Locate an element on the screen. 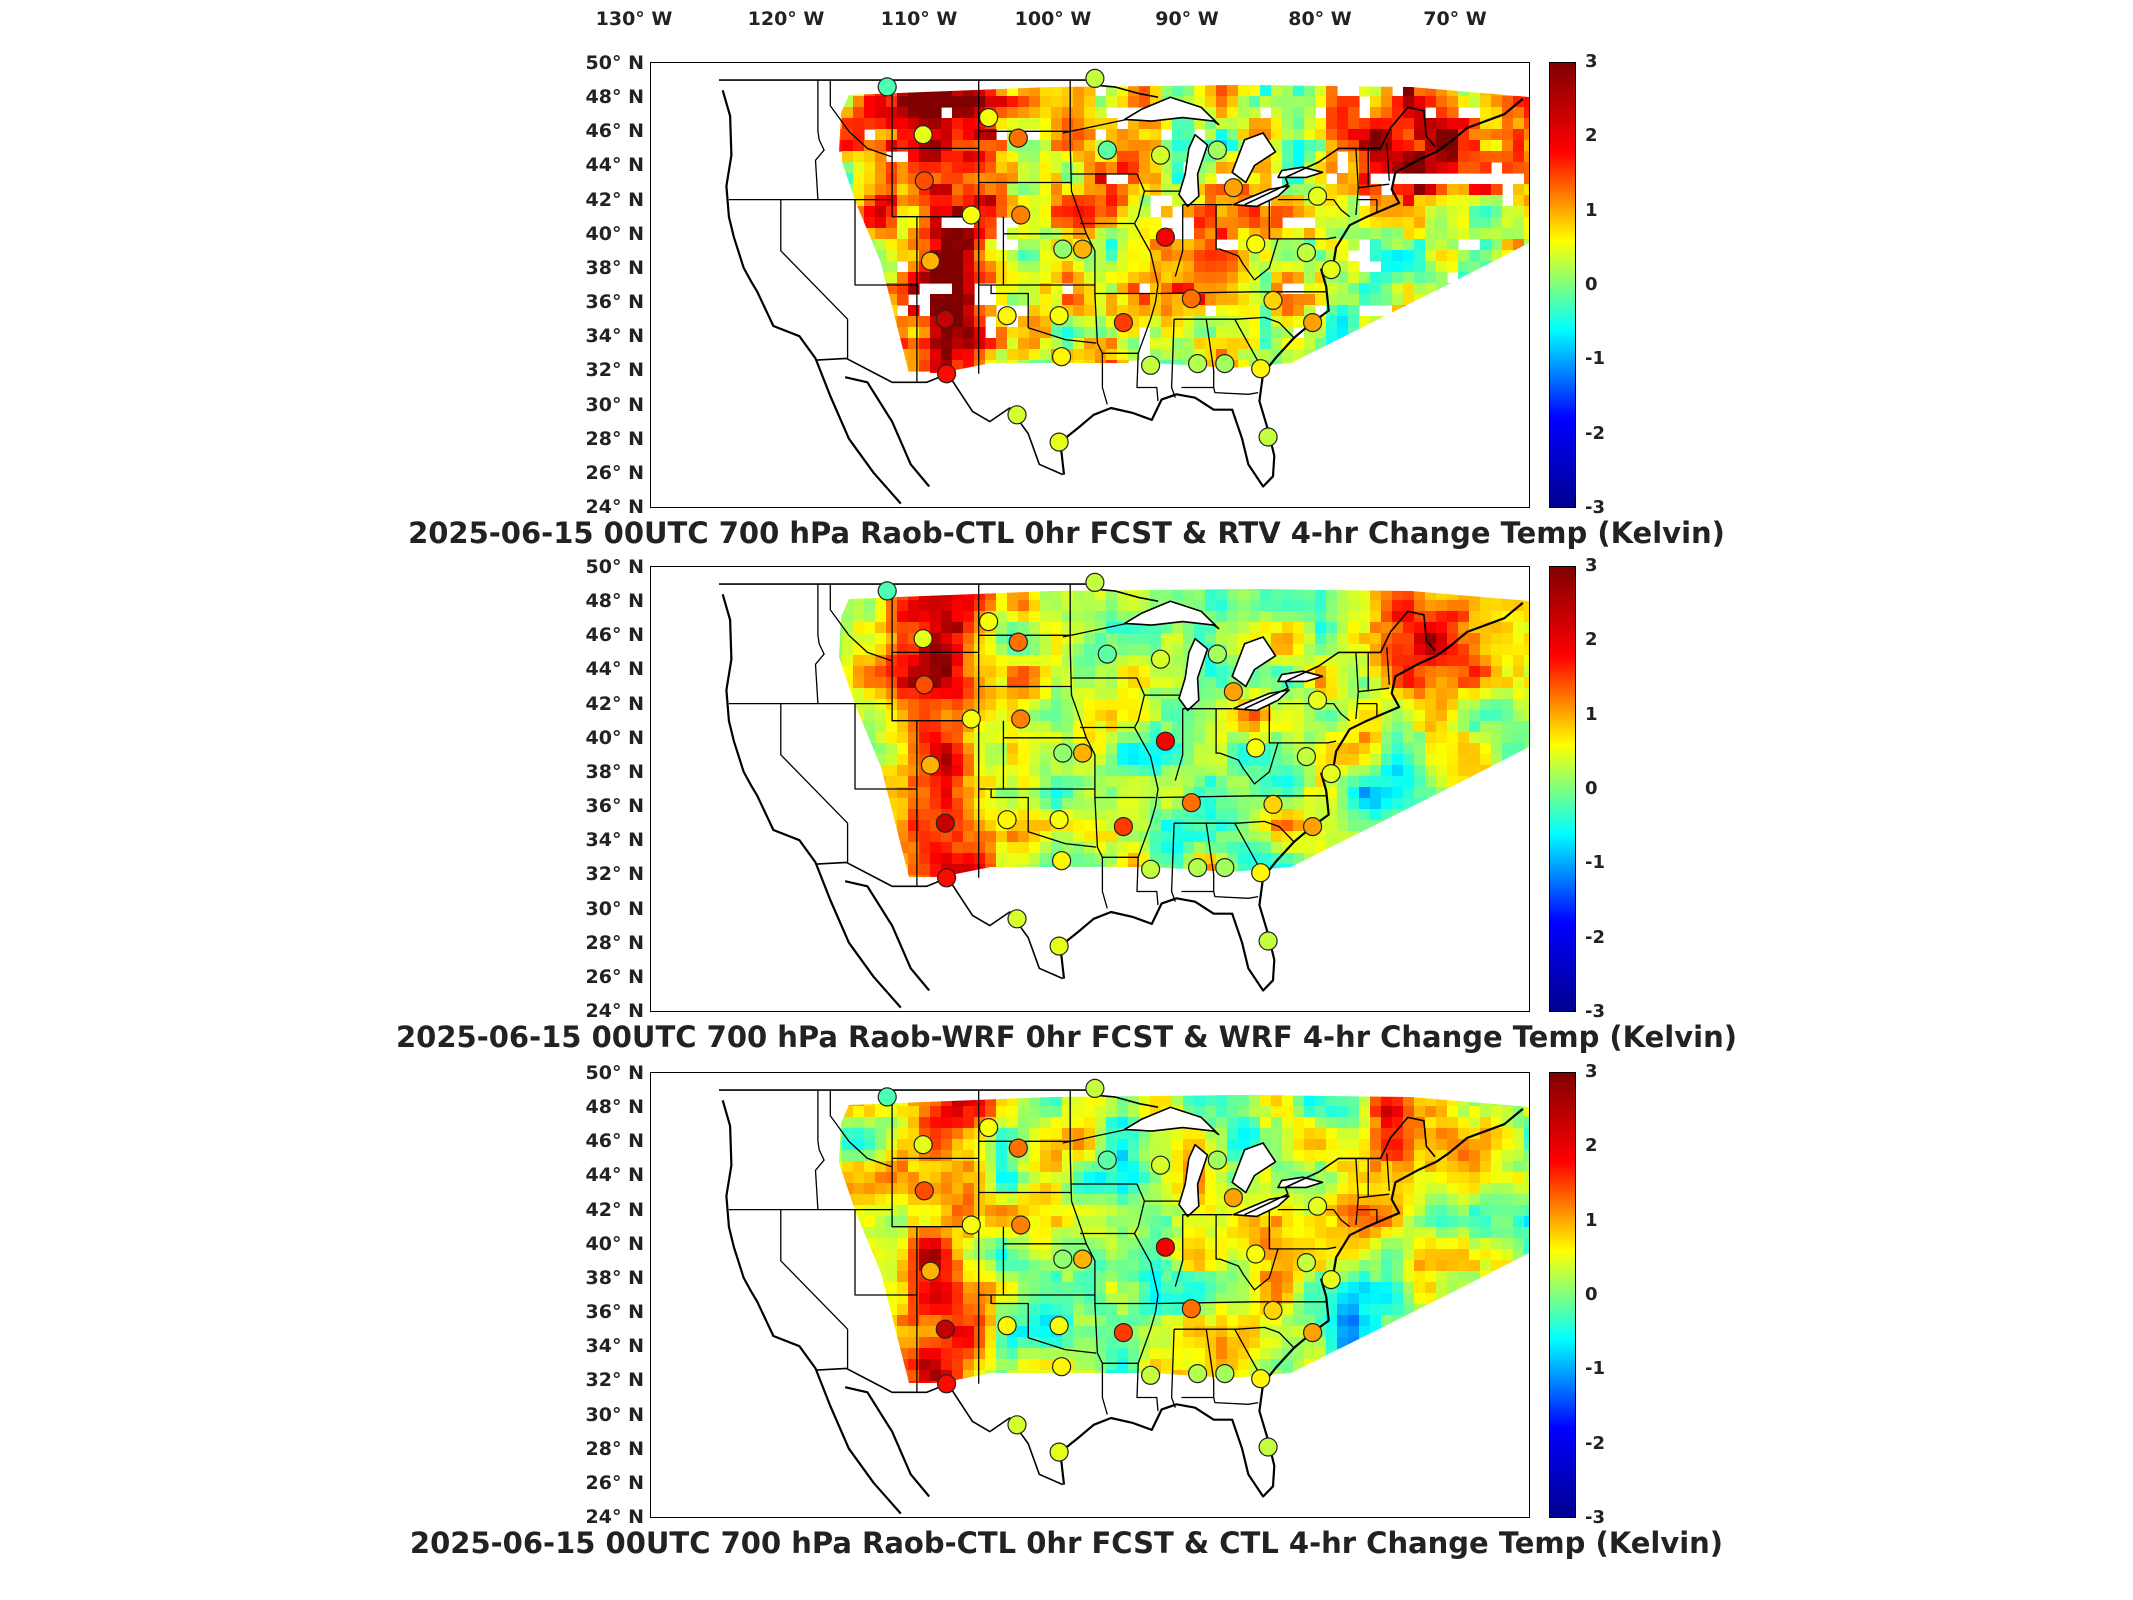 The height and width of the screenshot is (1600, 2133). latitude-label: 34° N is located at coordinates (614, 336).